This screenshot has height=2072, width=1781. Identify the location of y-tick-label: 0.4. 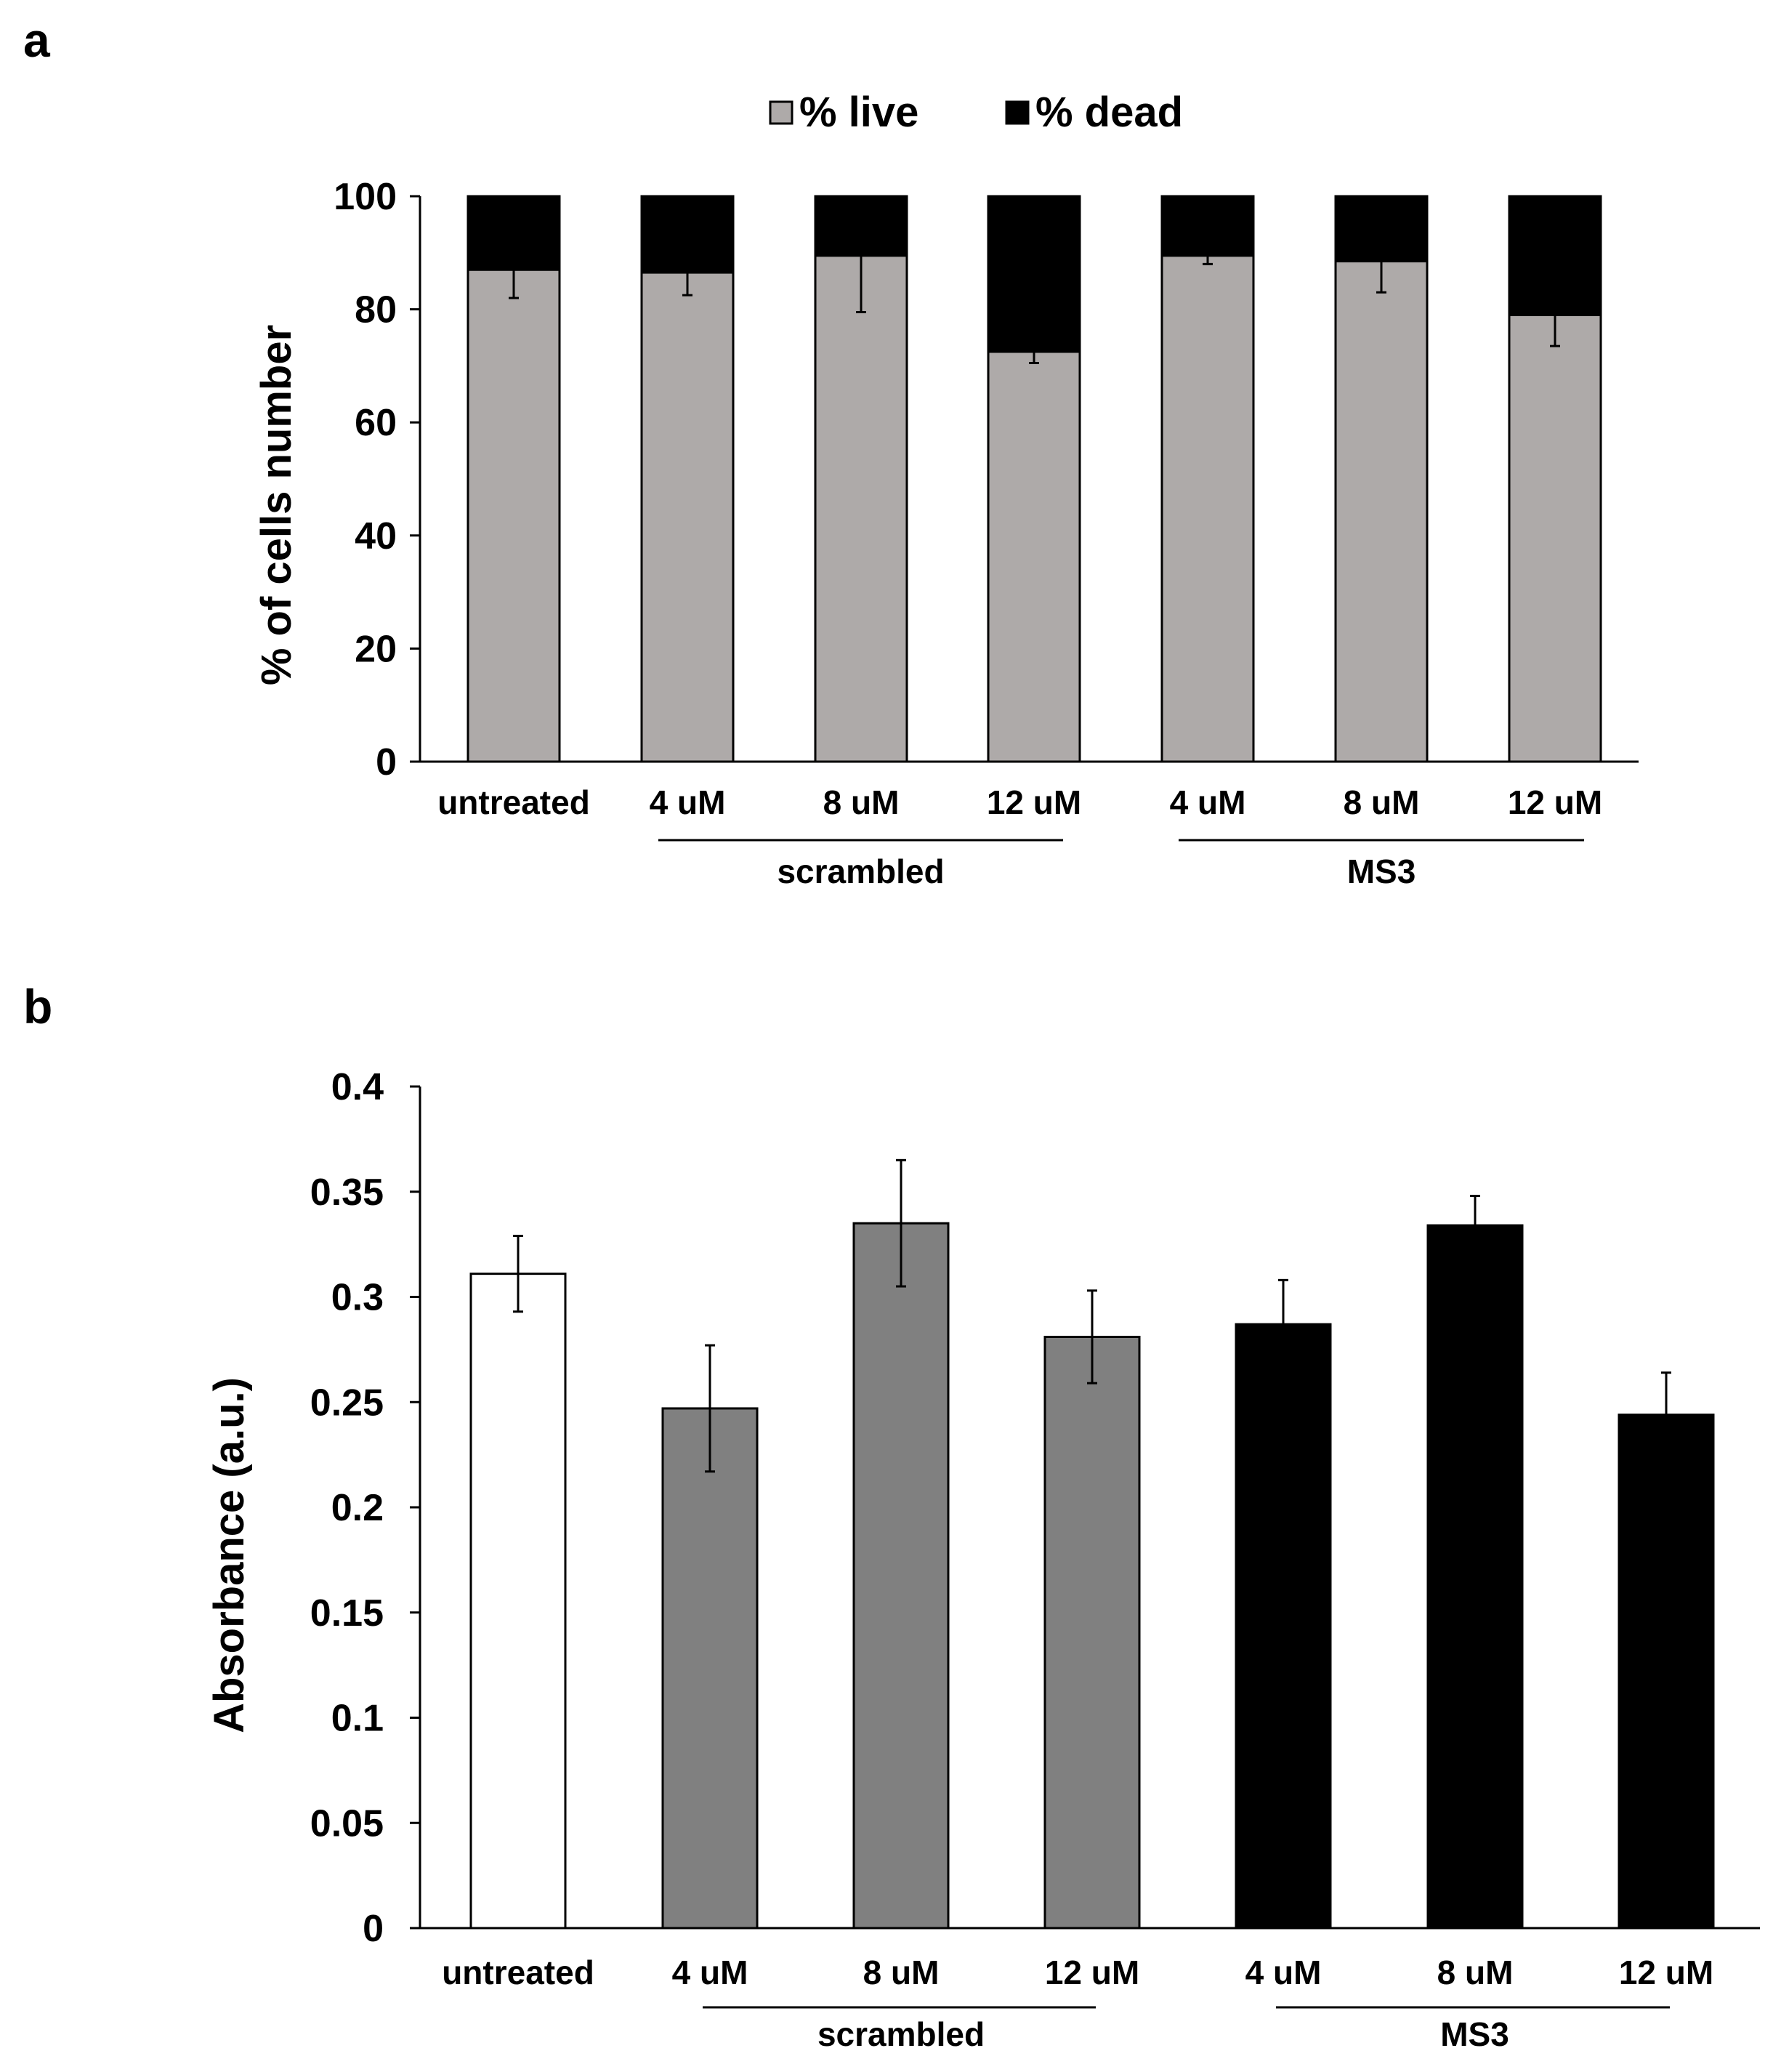
(357, 1087).